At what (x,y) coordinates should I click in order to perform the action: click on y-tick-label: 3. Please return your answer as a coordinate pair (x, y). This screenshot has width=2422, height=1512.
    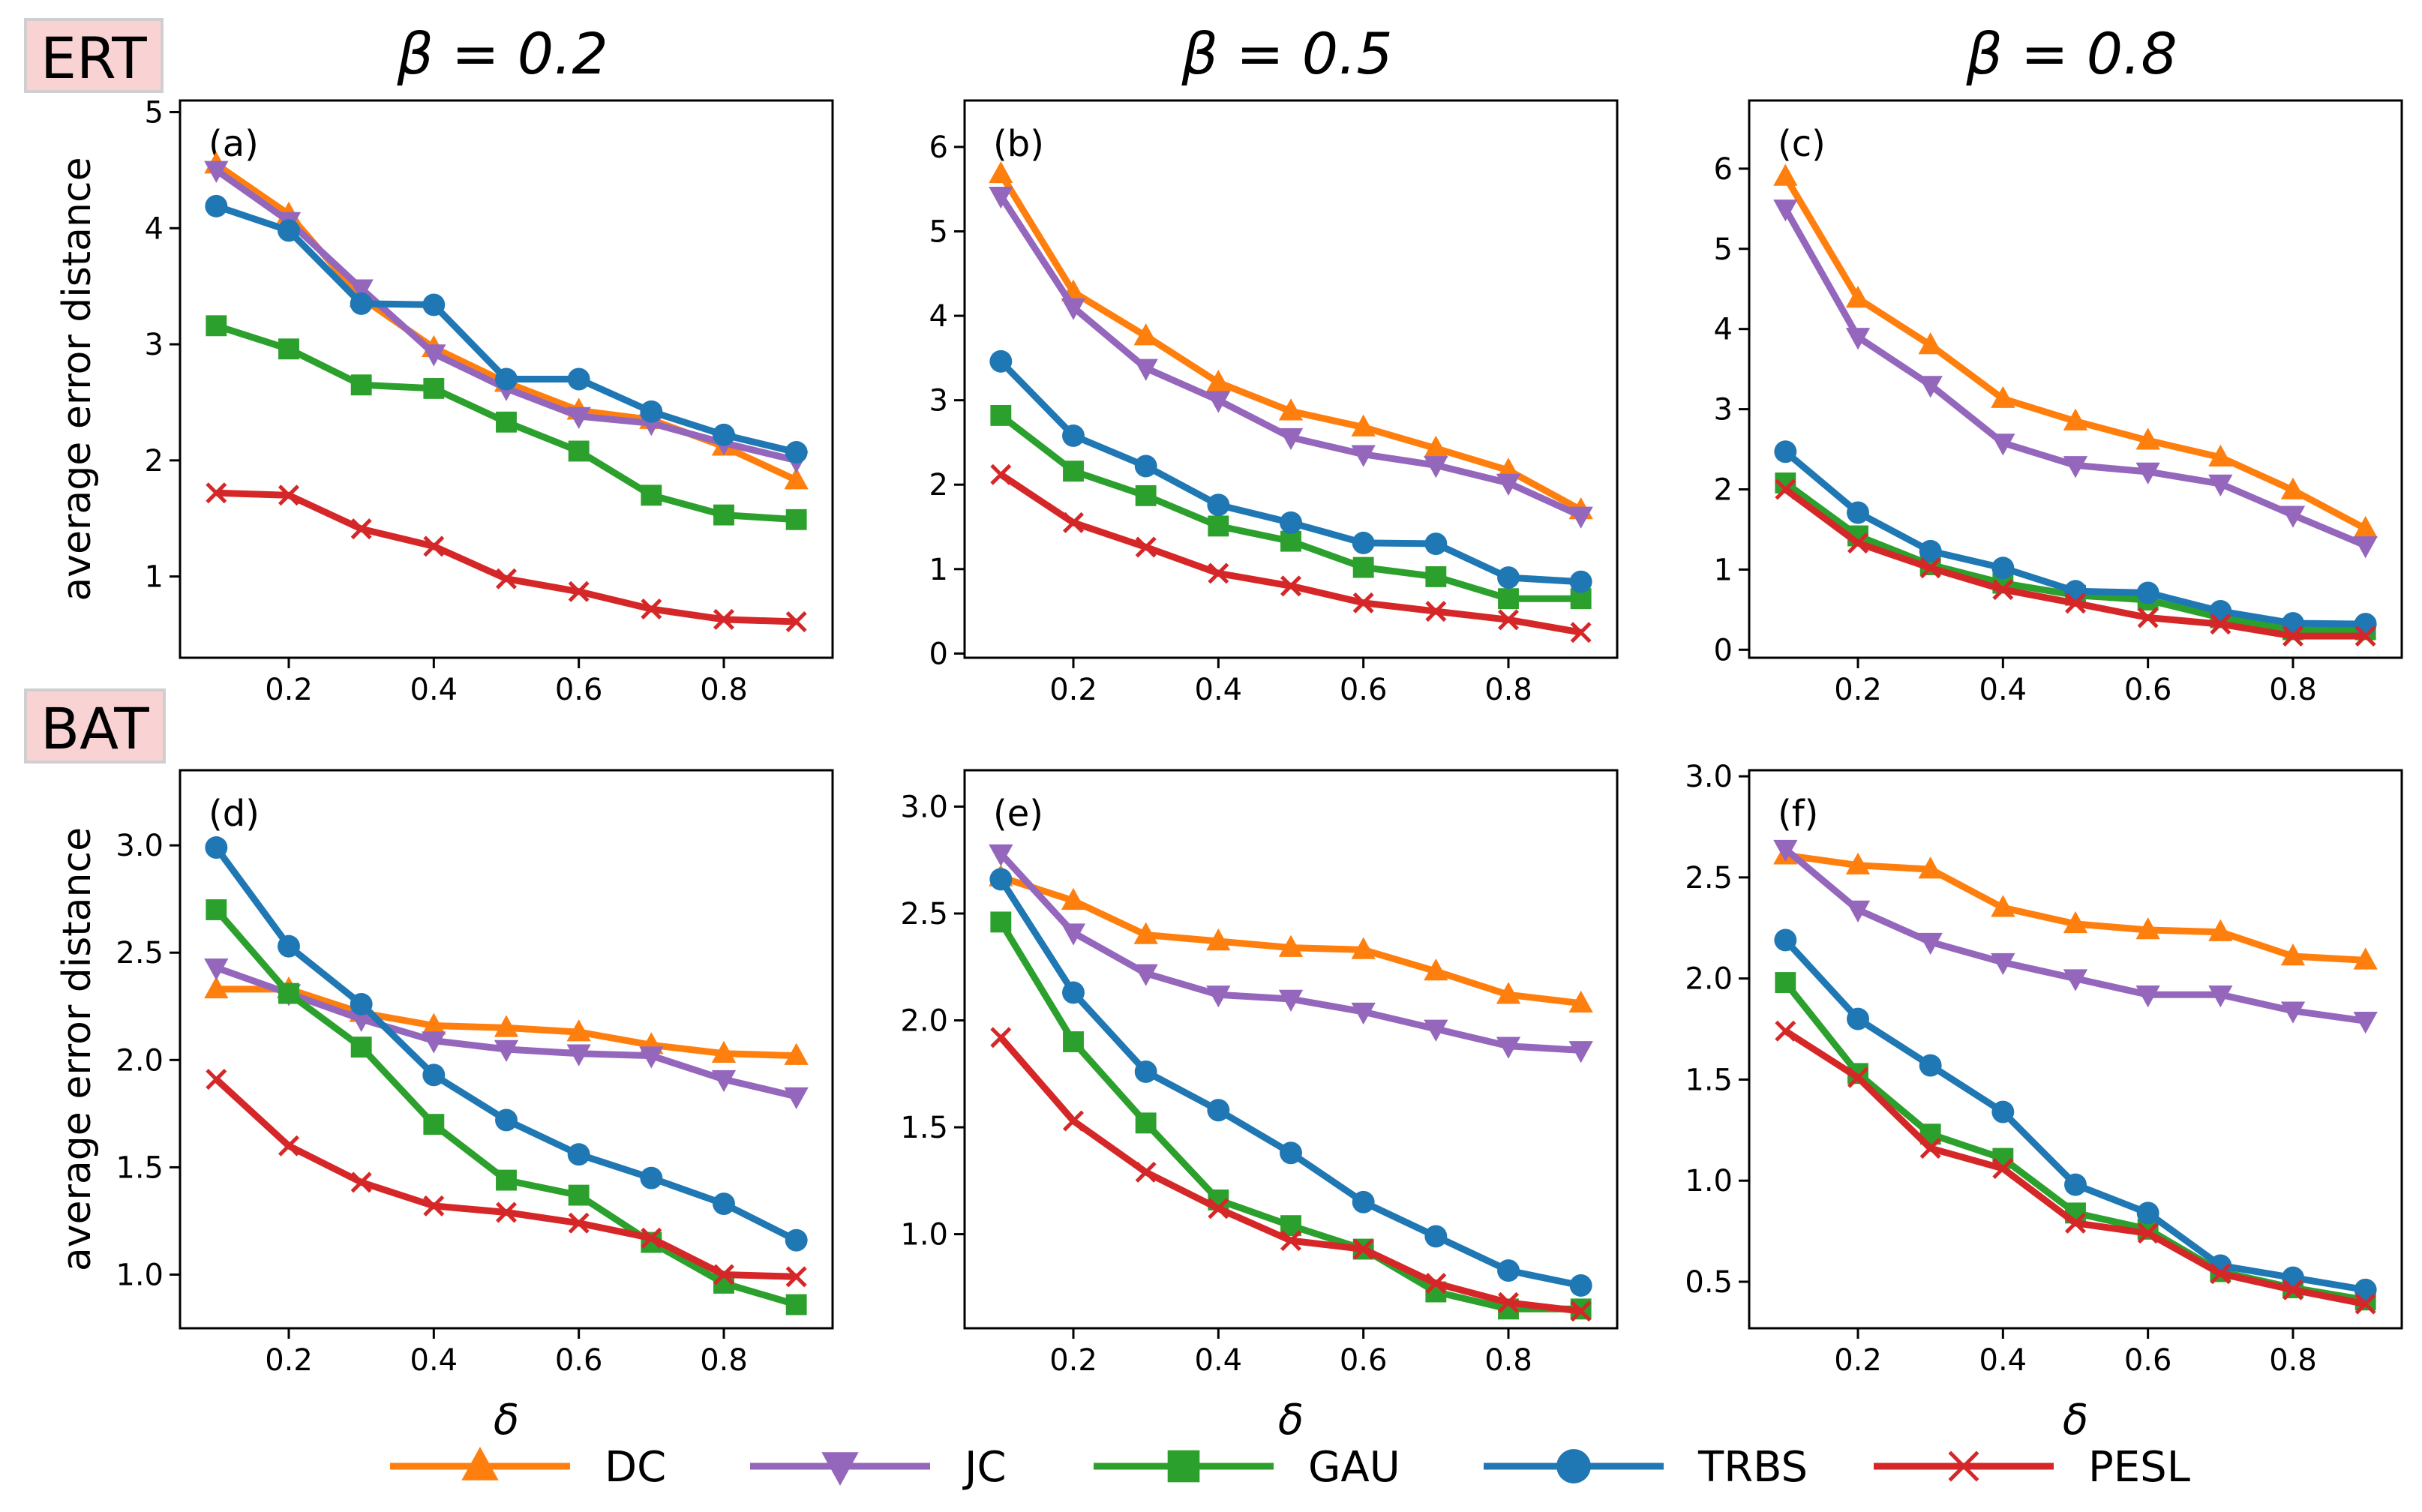
    Looking at the image, I should click on (1724, 410).